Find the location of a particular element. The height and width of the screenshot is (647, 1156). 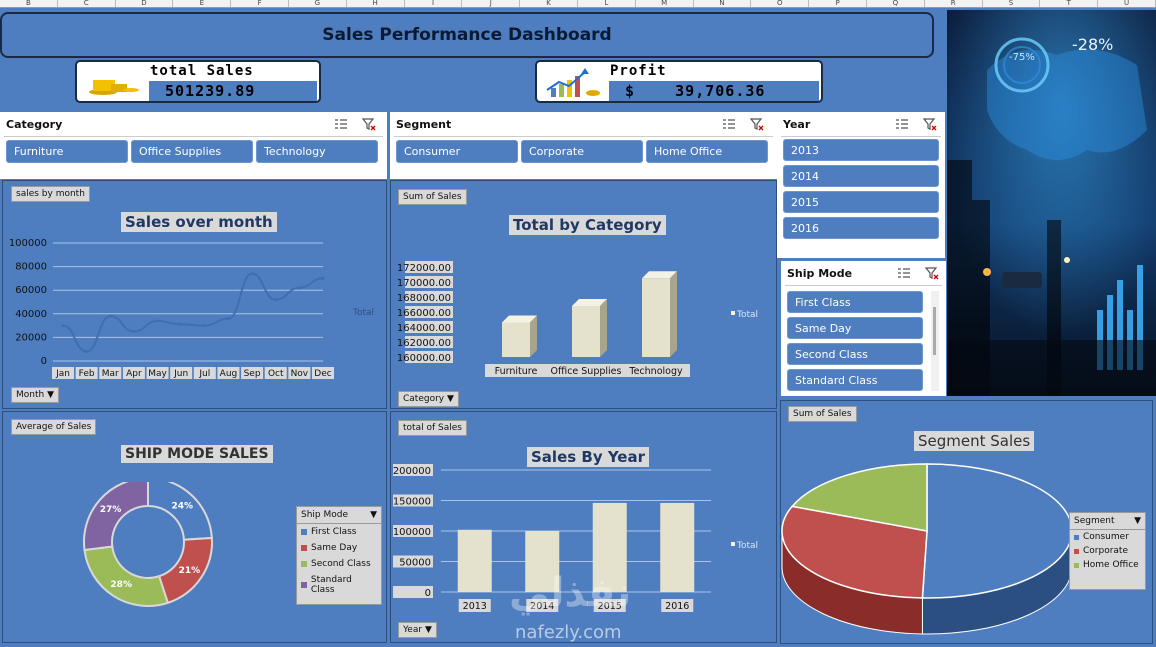

kpi-sales-value: 501239.89 is located at coordinates (233, 91).